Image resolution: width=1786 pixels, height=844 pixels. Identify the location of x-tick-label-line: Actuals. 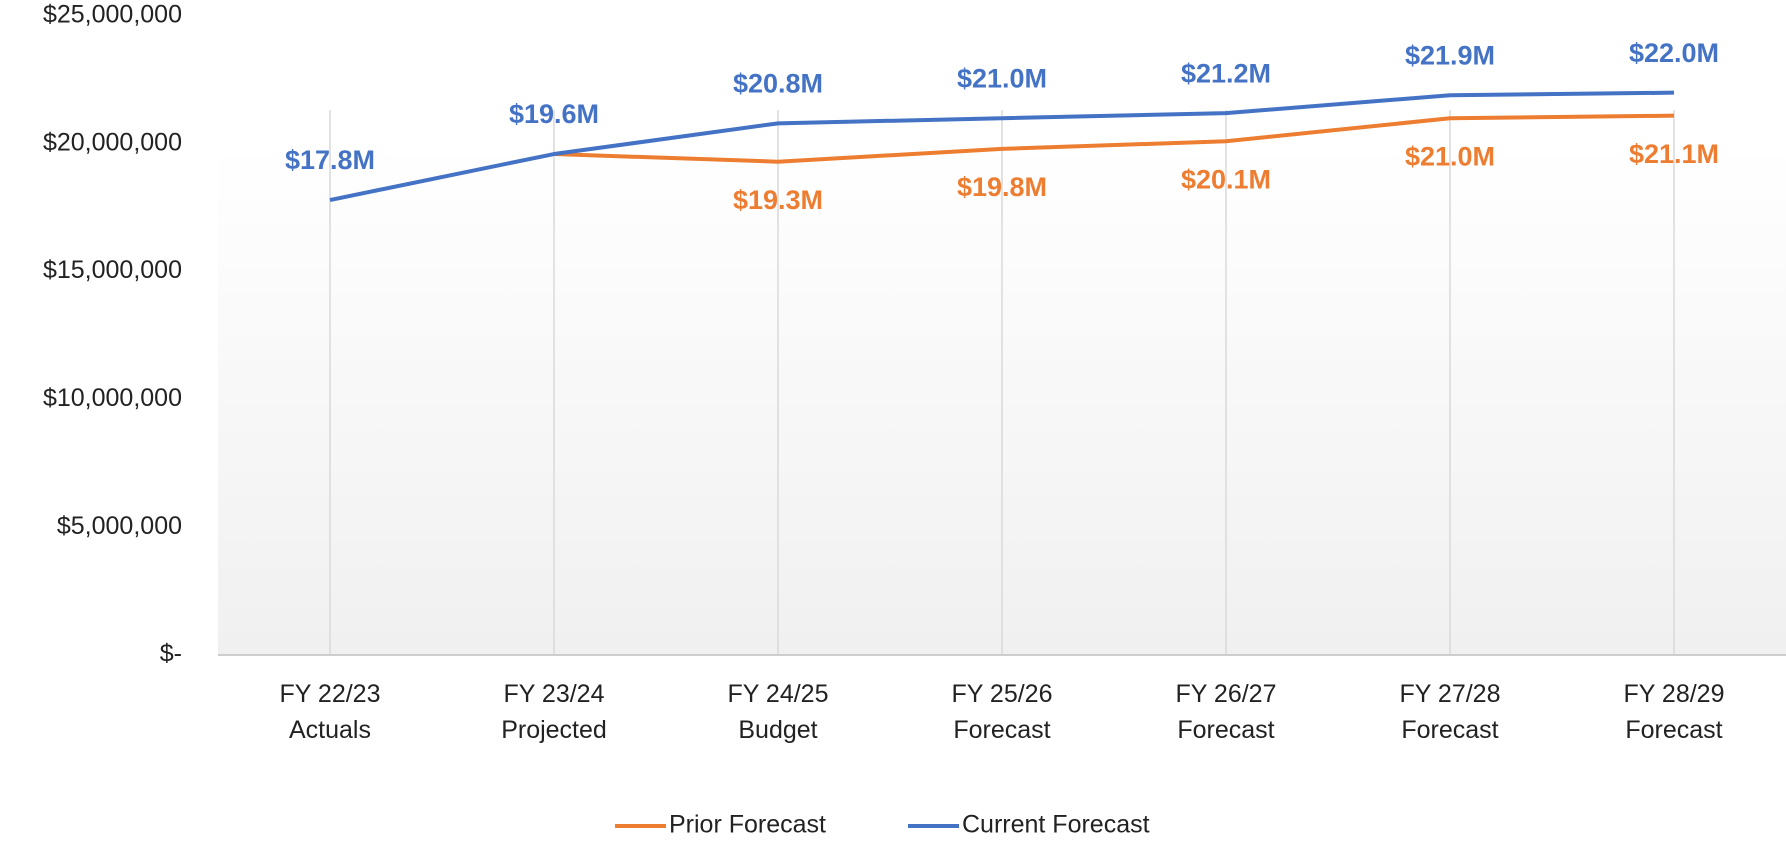
(330, 730).